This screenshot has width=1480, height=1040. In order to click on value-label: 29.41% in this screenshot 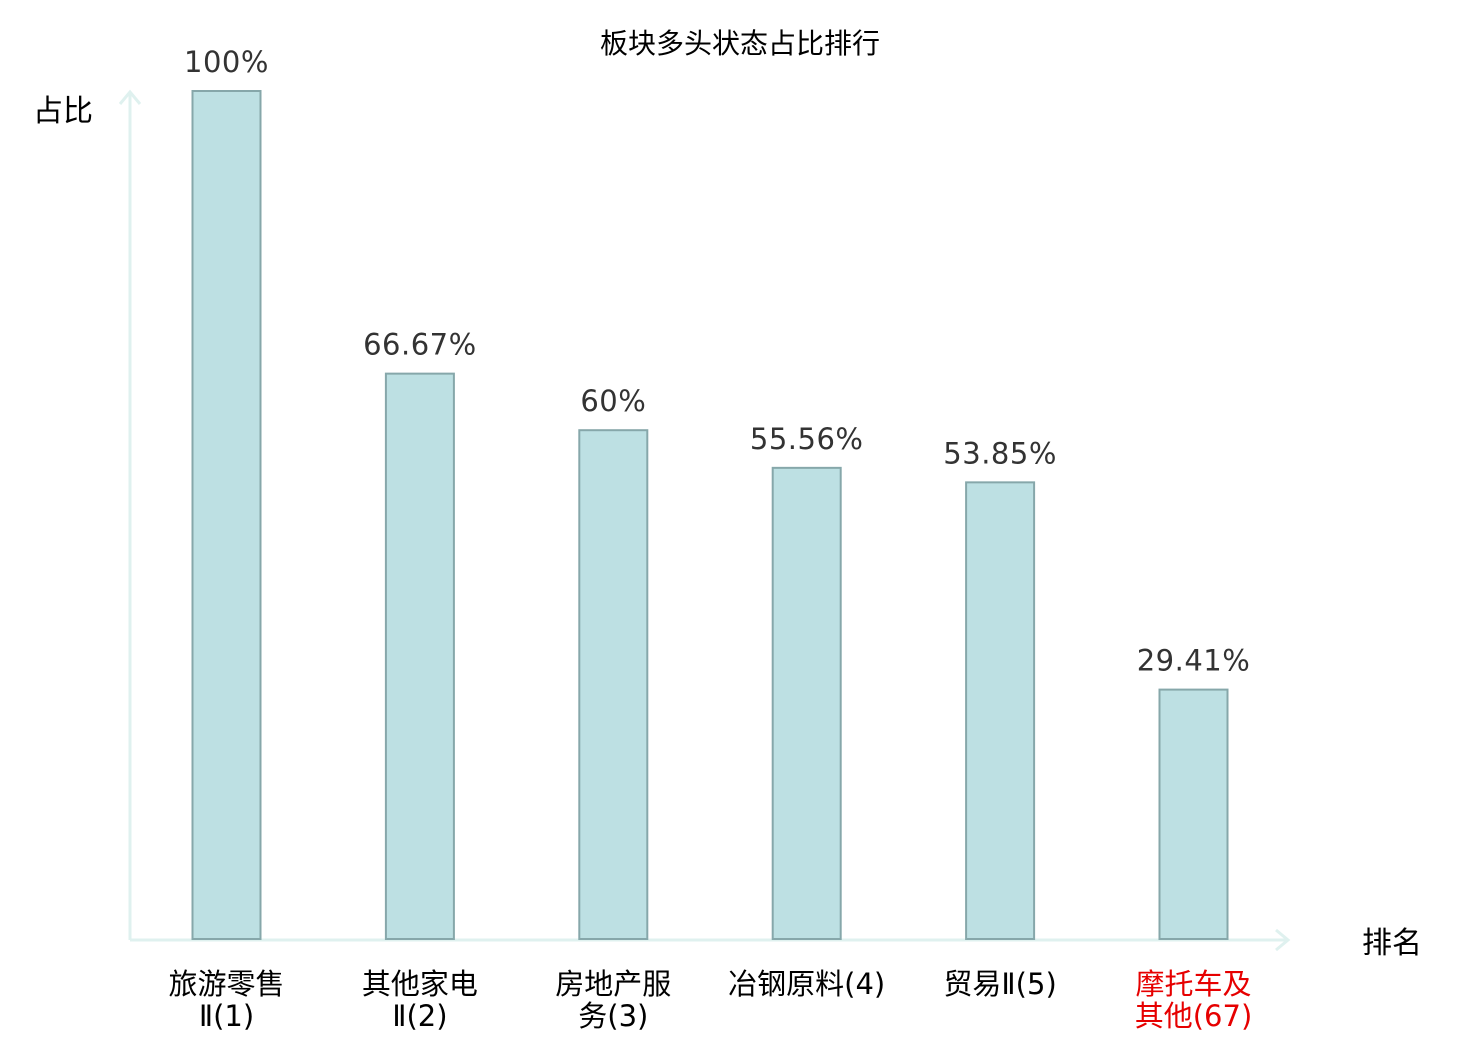, I will do `click(1194, 661)`.